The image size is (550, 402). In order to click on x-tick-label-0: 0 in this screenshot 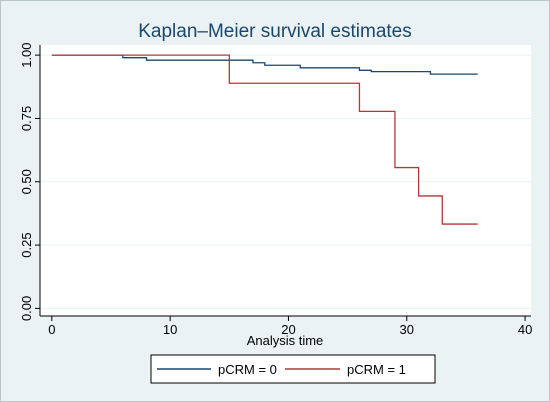, I will do `click(51, 329)`.